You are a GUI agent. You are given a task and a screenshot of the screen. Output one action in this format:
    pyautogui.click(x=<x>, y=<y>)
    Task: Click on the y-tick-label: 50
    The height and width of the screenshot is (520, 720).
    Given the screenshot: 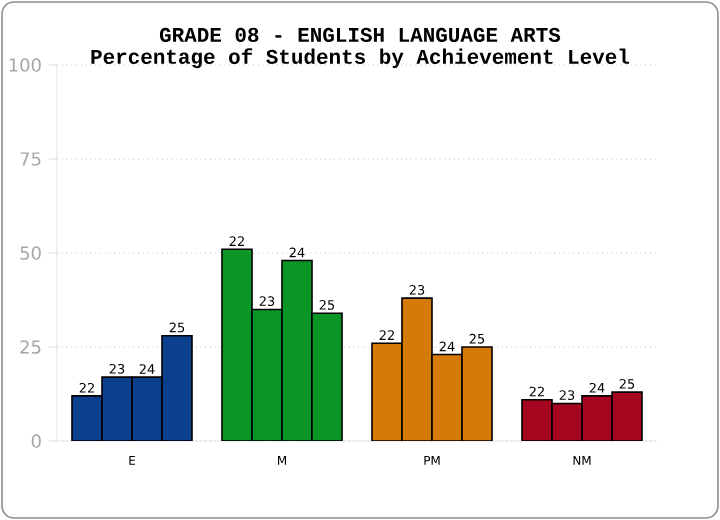 What is the action you would take?
    pyautogui.click(x=30, y=253)
    